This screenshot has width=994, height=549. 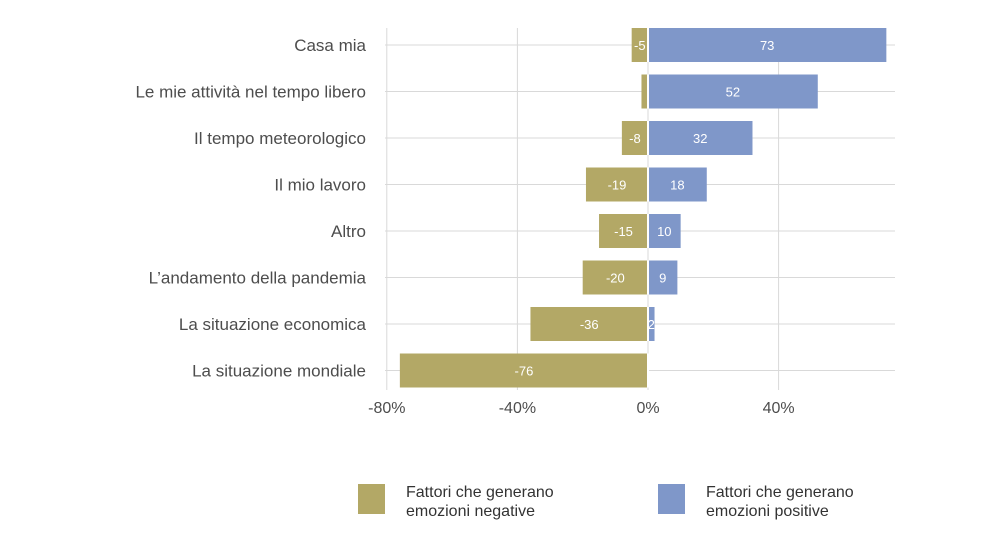 I want to click on data-label: 18, so click(x=677, y=185).